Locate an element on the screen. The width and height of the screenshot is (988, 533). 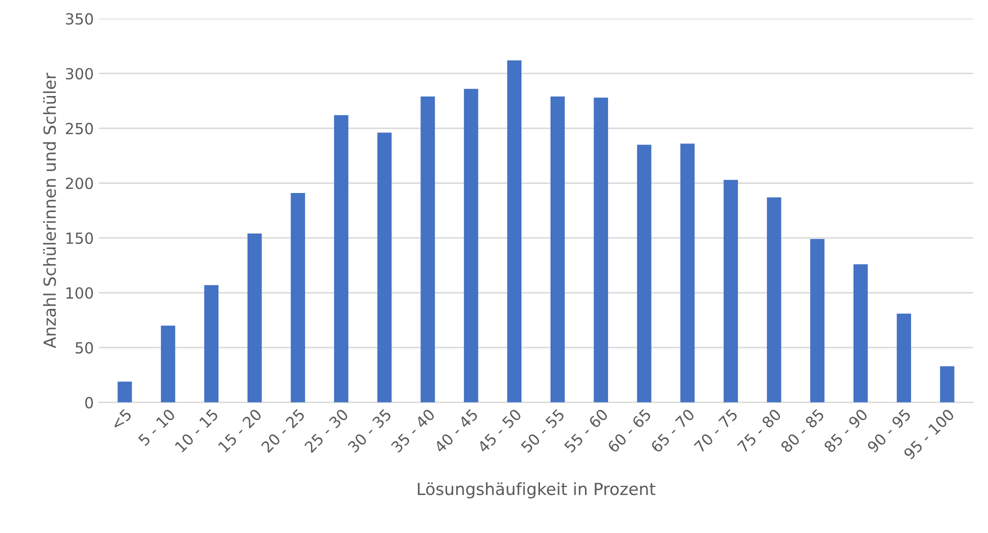
x-tick-label: 85 - 90 is located at coordinates (845, 431).